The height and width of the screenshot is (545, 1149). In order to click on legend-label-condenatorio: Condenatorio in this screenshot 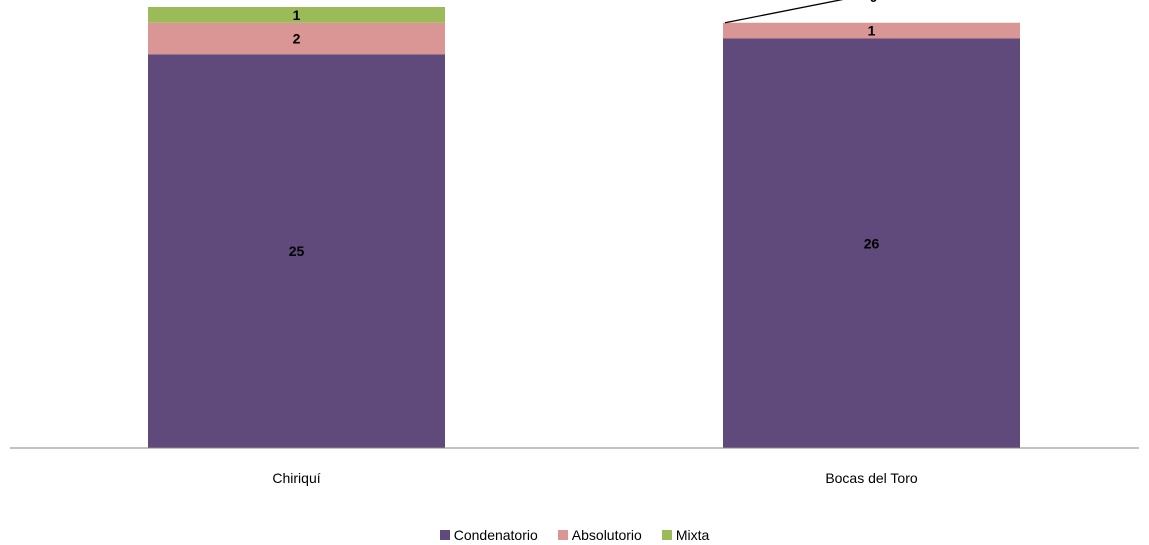, I will do `click(495, 535)`.